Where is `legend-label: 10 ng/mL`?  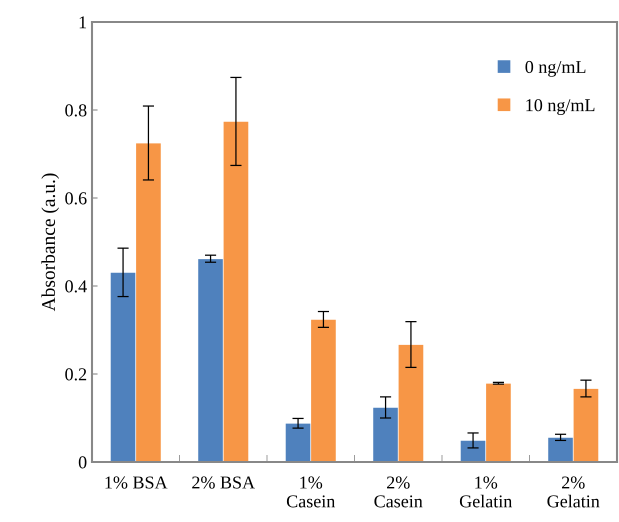
legend-label: 10 ng/mL is located at coordinates (560, 107).